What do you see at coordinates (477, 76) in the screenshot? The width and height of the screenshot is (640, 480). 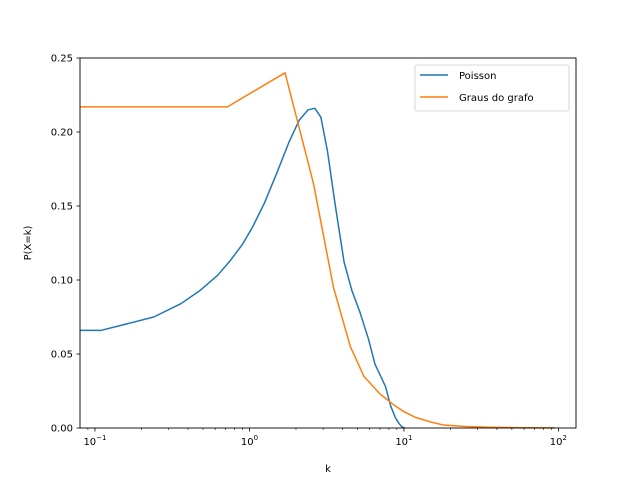 I see `legend-label-poisson: Poisson` at bounding box center [477, 76].